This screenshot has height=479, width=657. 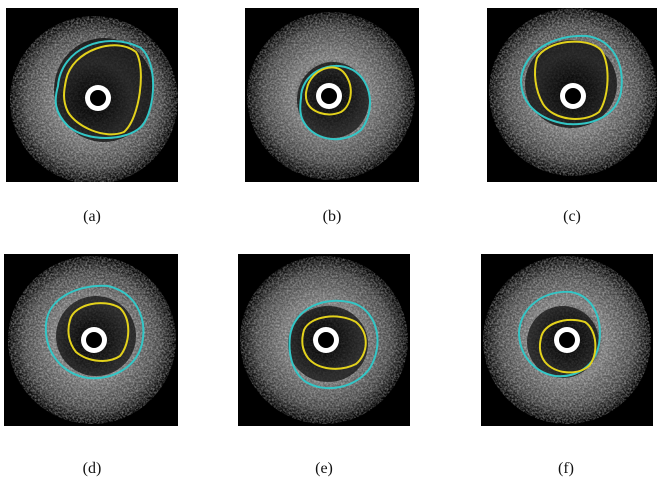 What do you see at coordinates (92, 468) in the screenshot?
I see `caption-d: (d)` at bounding box center [92, 468].